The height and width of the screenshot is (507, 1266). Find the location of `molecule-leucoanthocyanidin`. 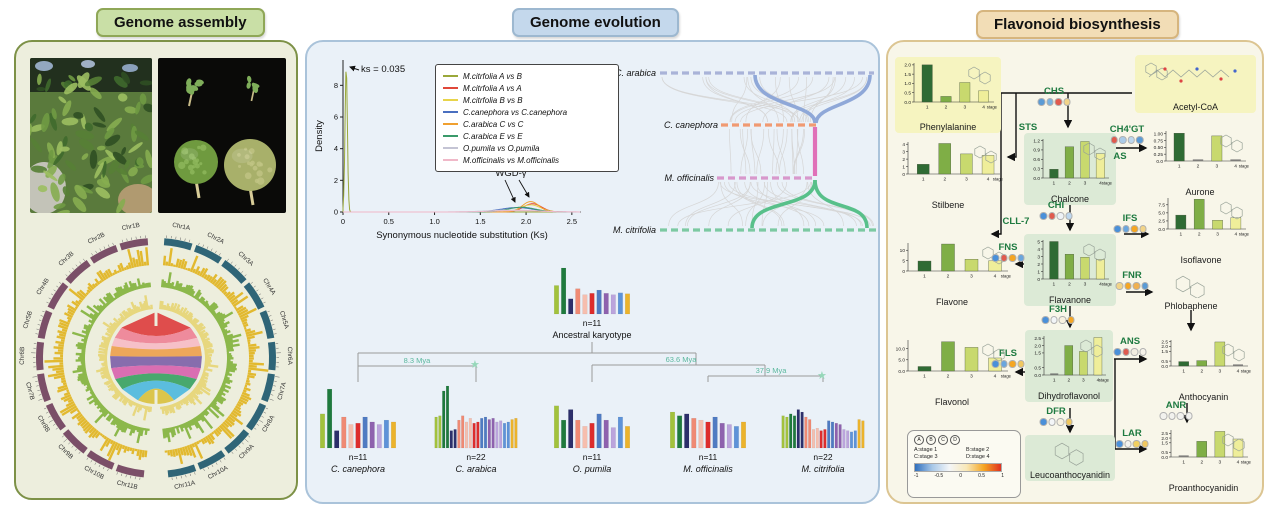

molecule-leucoanthocyanidin is located at coordinates (1069, 454).